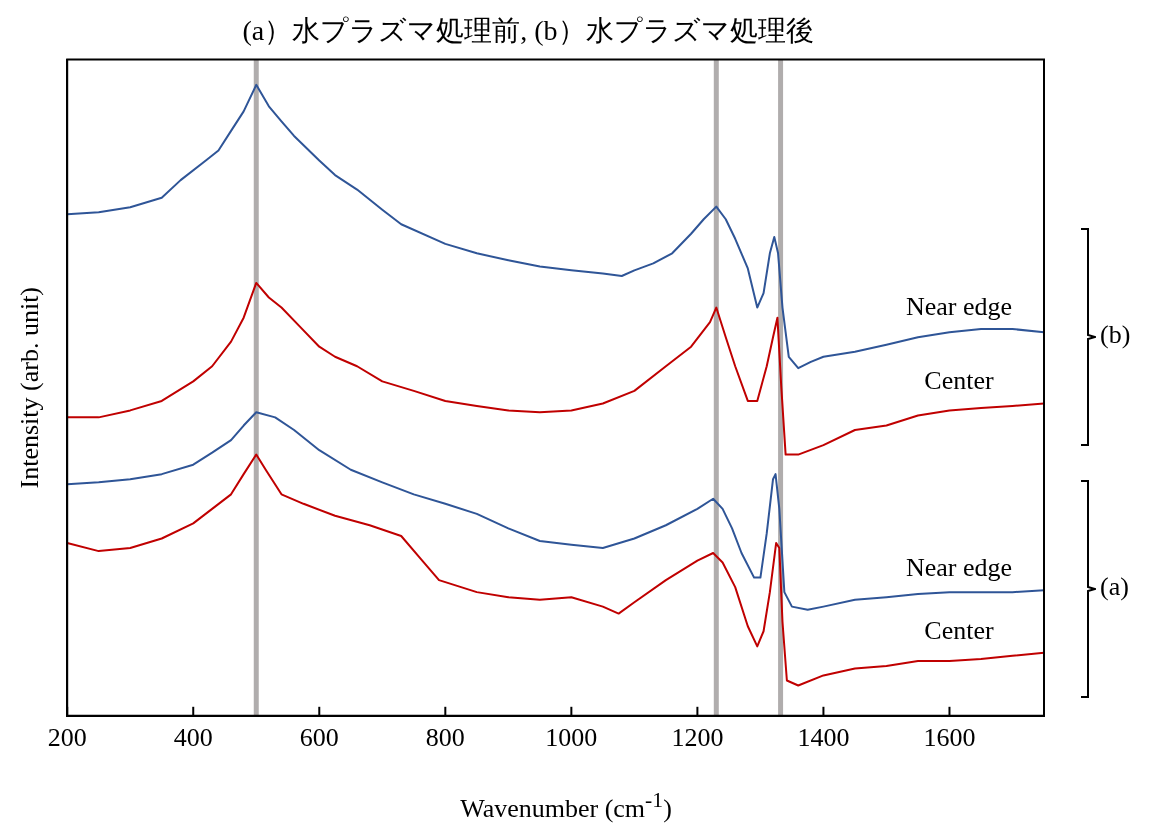  What do you see at coordinates (949, 738) in the screenshot?
I see `x-tick-label: 1600` at bounding box center [949, 738].